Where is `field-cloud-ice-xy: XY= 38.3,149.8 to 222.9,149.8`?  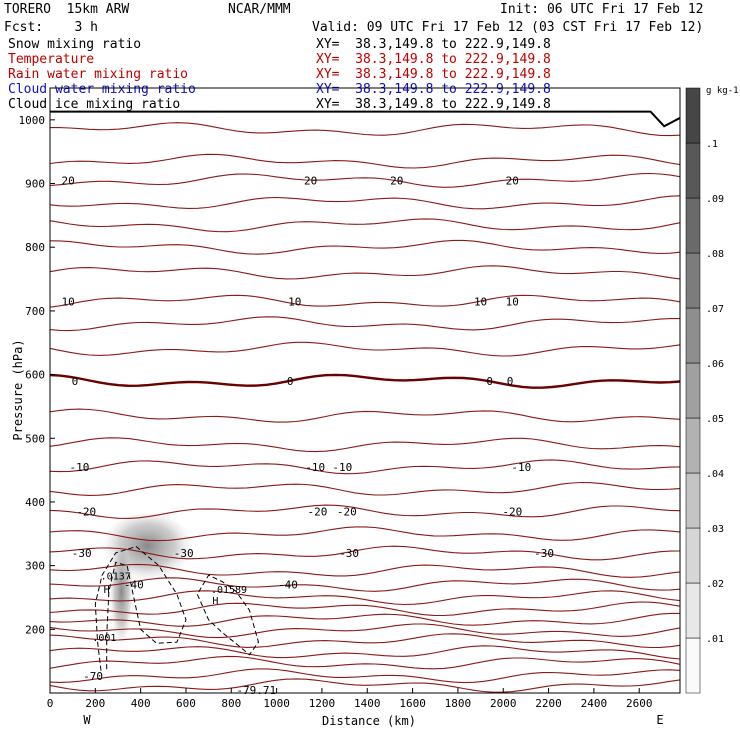
field-cloud-ice-xy: XY= 38.3,149.8 to 222.9,149.8 is located at coordinates (433, 104).